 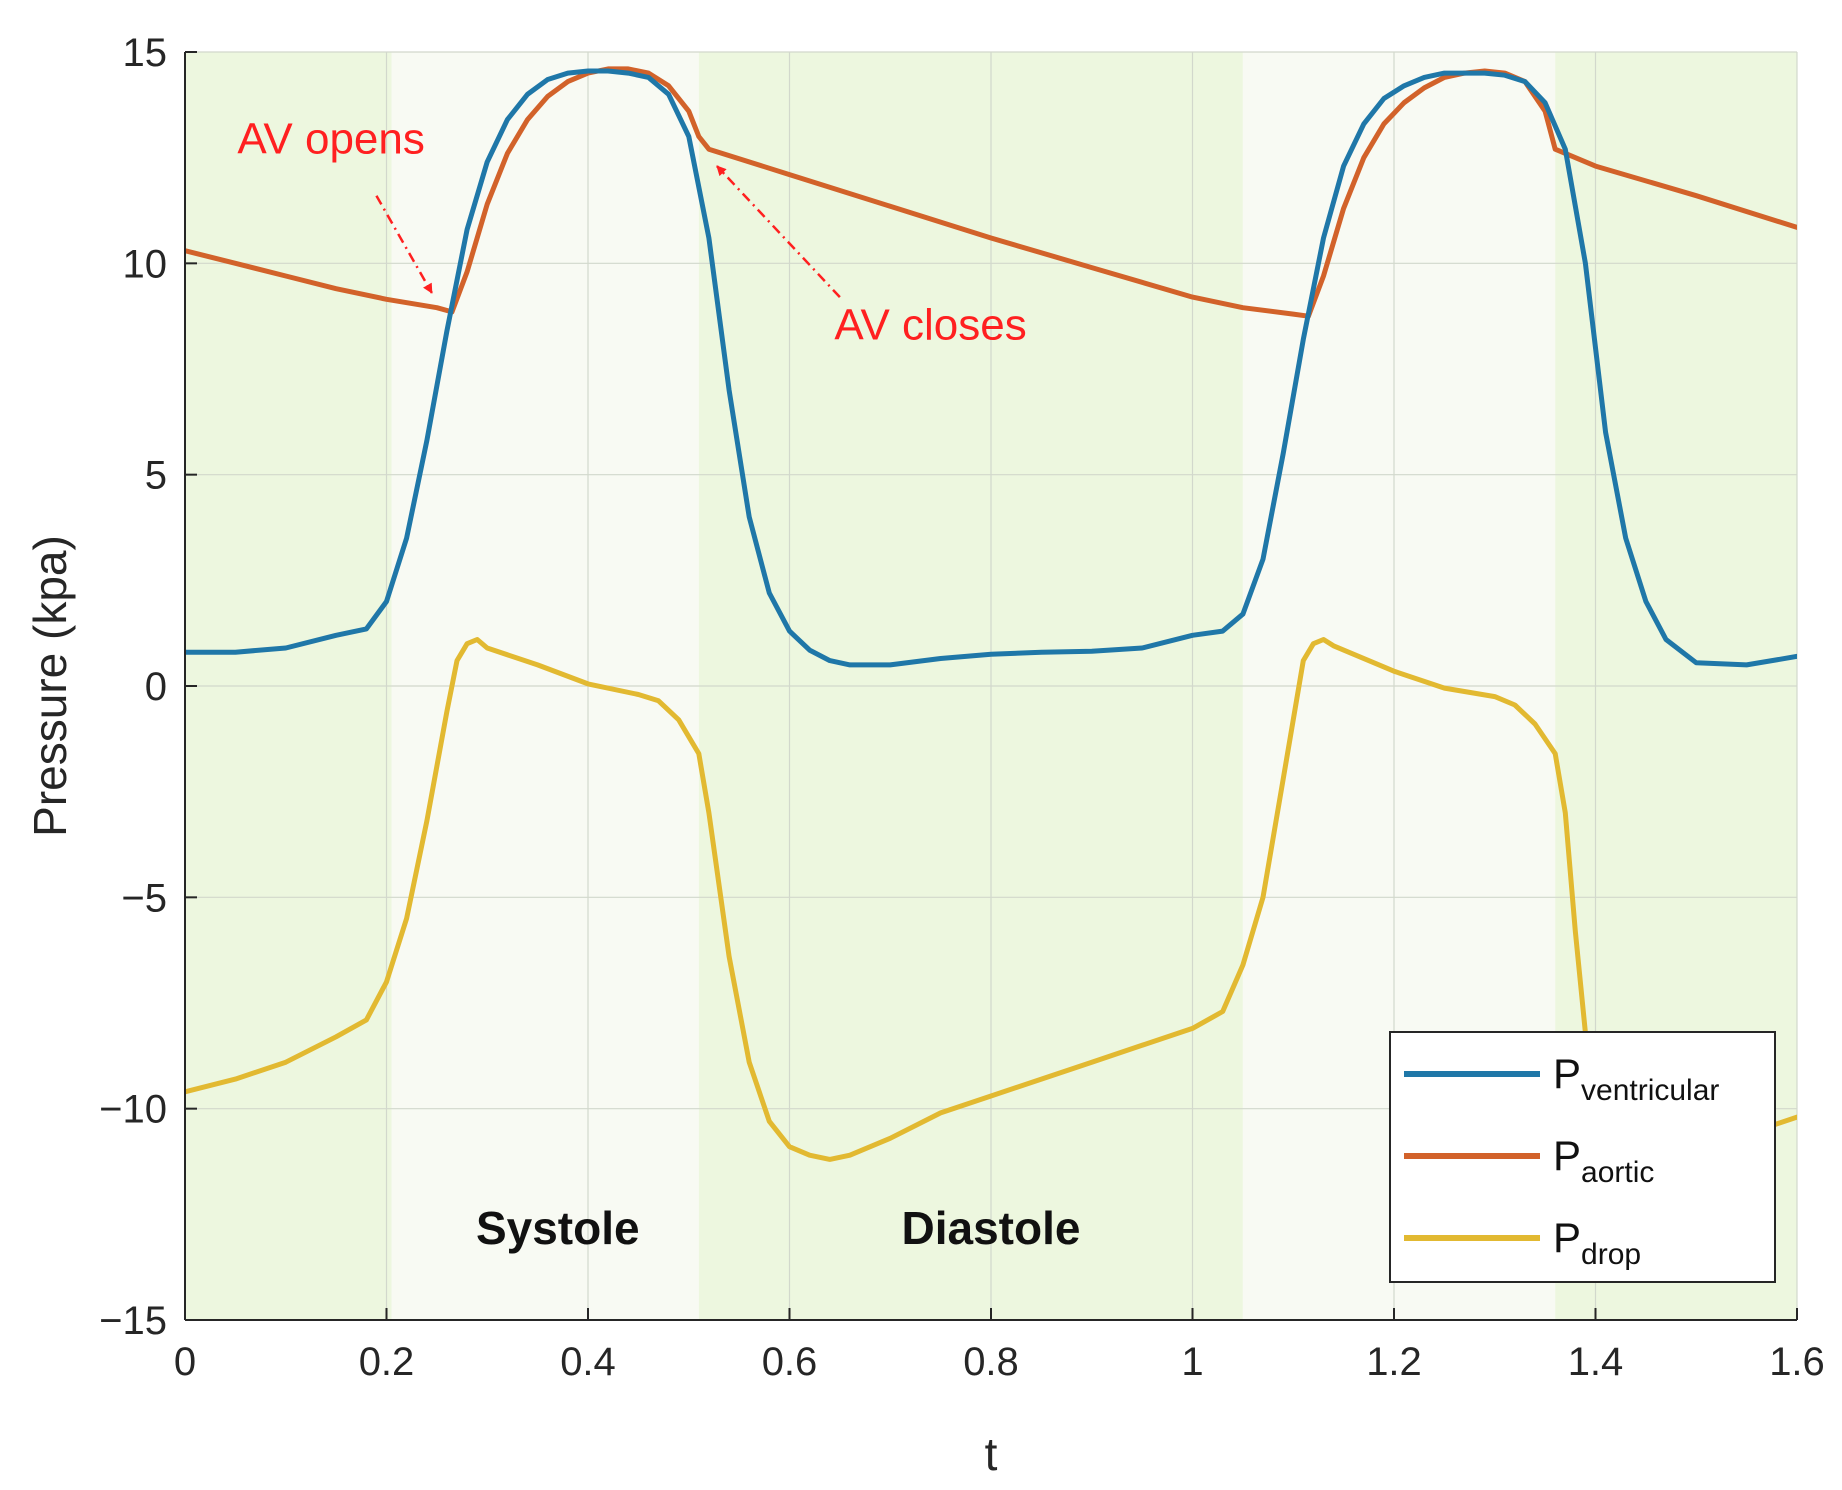 I want to click on x-tick-label: 0.2, so click(x=387, y=1362).